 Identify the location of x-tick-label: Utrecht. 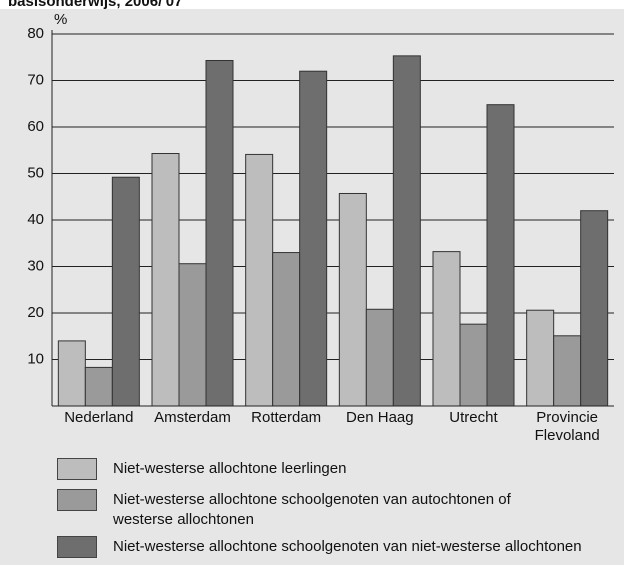
(473, 417).